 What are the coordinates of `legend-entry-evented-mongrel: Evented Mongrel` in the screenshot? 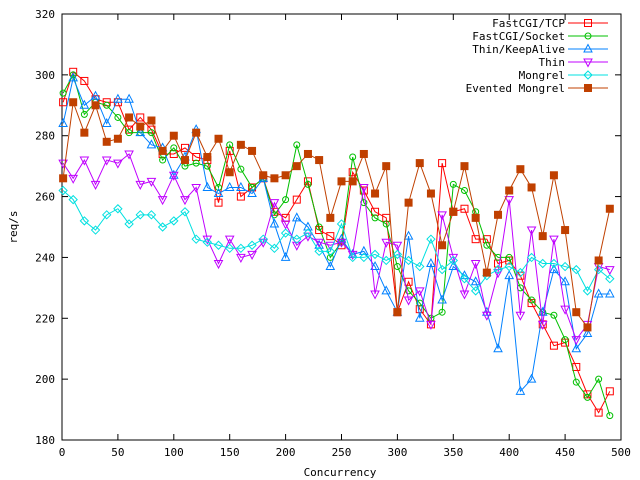 It's located at (537, 88).